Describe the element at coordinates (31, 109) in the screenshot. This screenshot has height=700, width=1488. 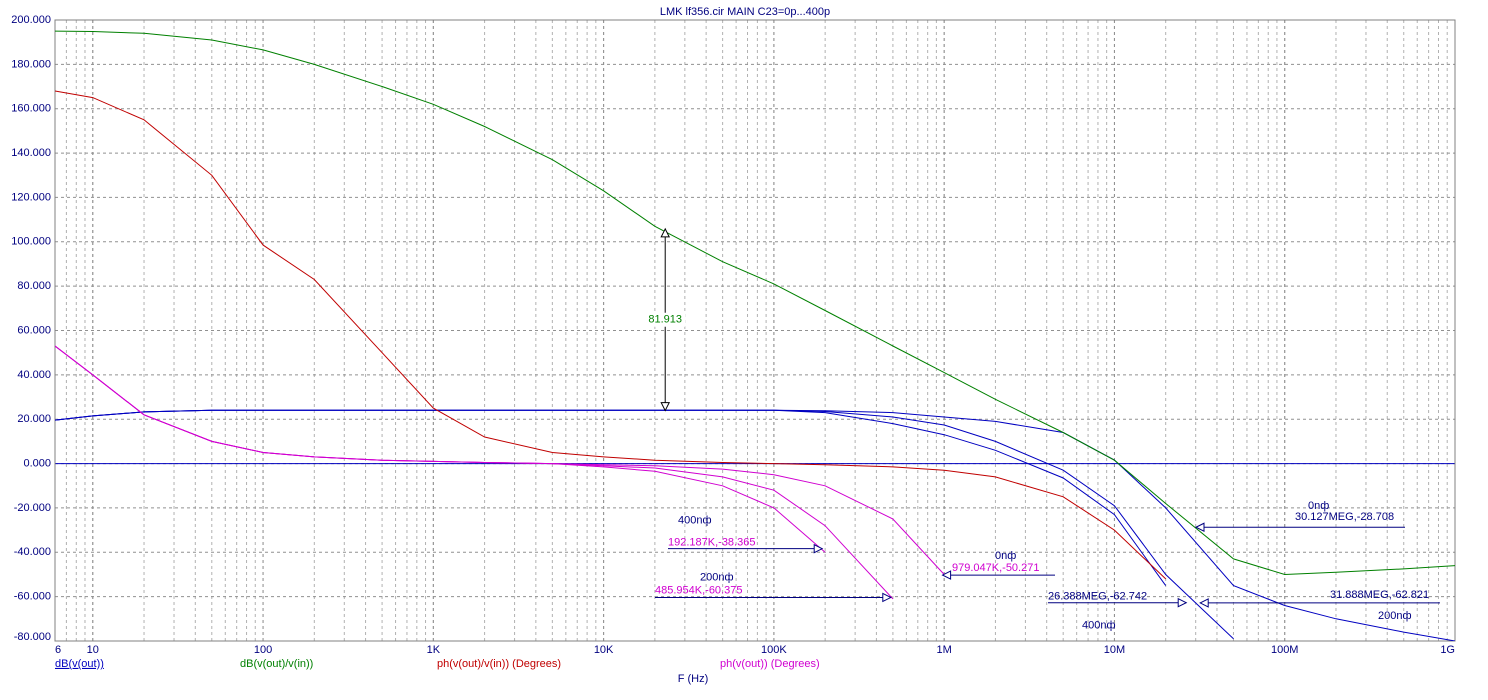
I see `y-tick-label: 160.000` at that location.